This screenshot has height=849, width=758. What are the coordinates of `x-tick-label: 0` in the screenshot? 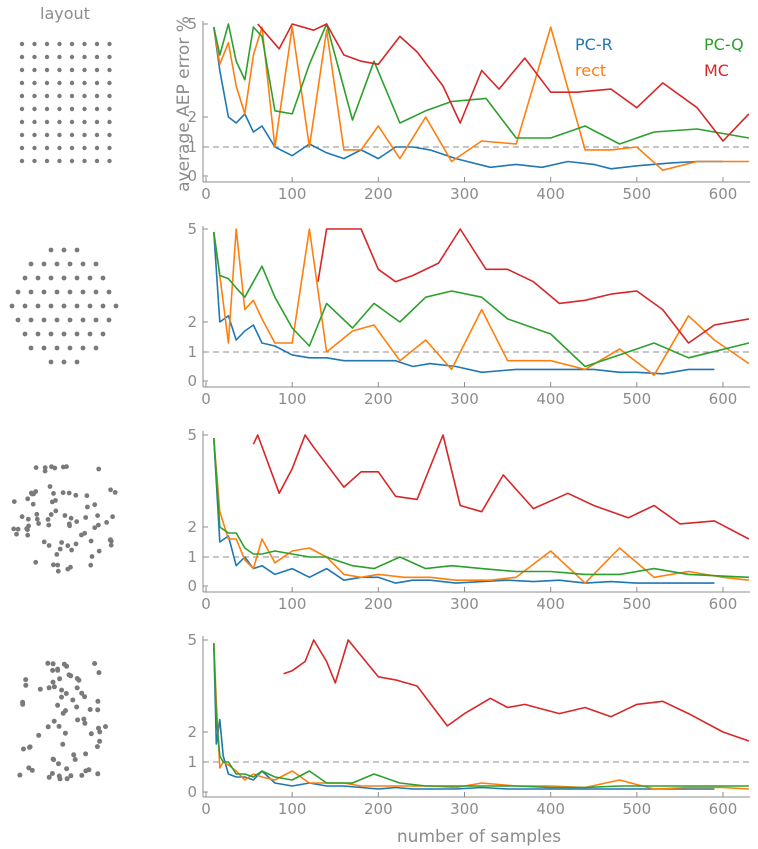 It's located at (206, 604).